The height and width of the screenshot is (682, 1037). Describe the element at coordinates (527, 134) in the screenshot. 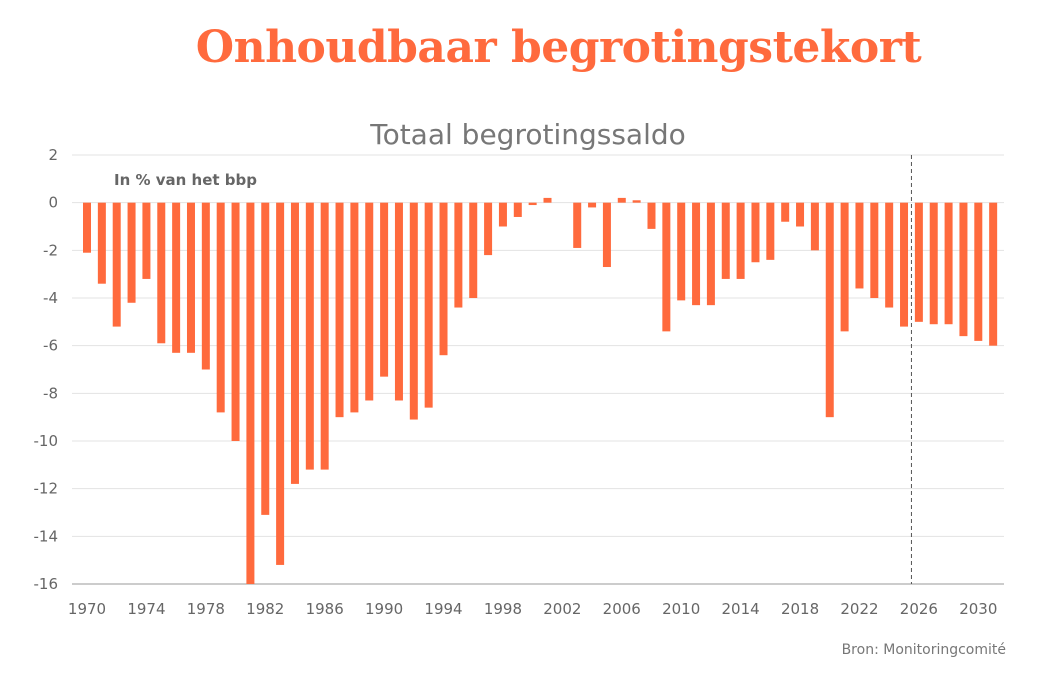

I see `chart-title: Totaal begrotingssaldo` at that location.